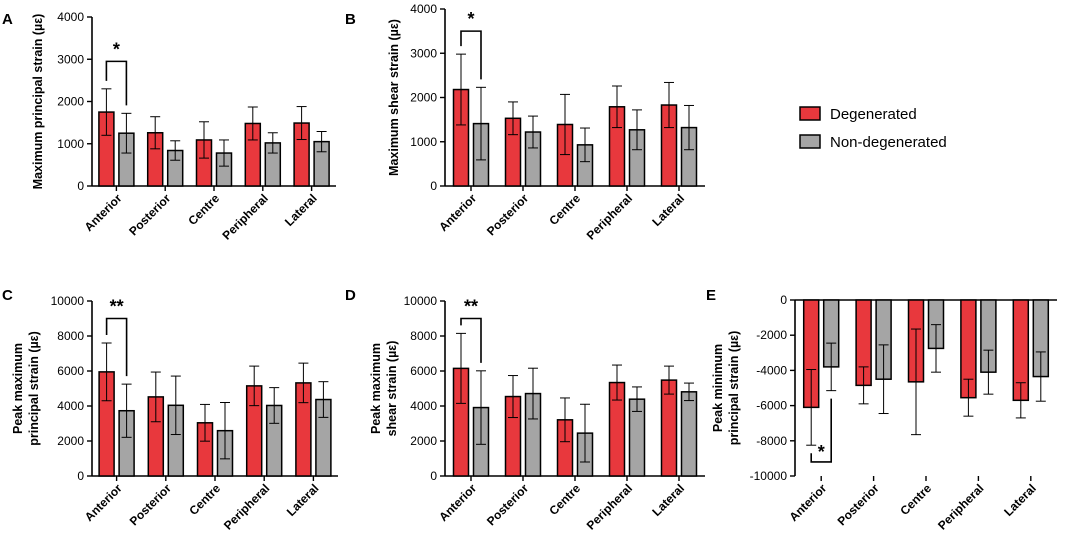  I want to click on y-tick-label: -4000, so click(771, 370).